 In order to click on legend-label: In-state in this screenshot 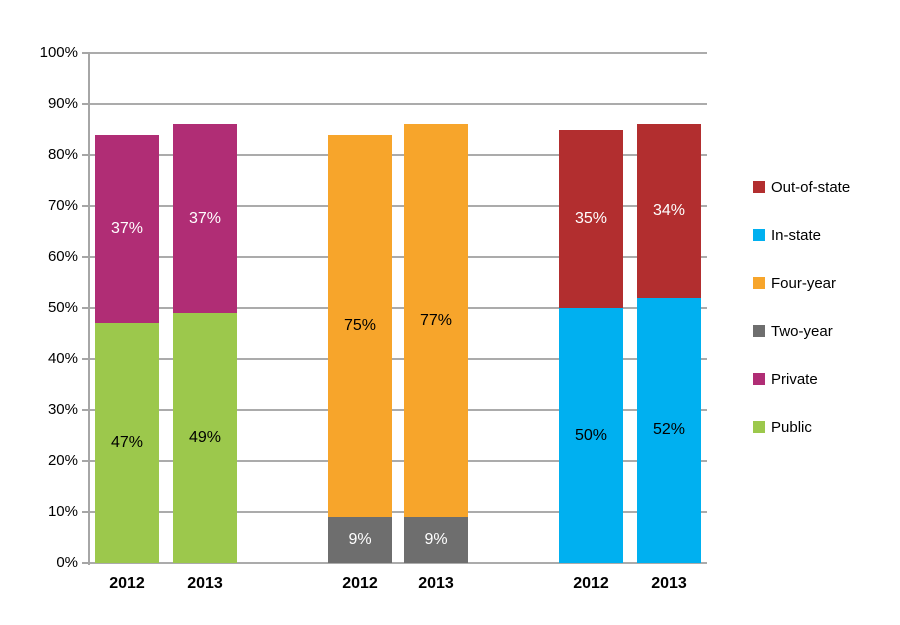, I will do `click(796, 235)`.